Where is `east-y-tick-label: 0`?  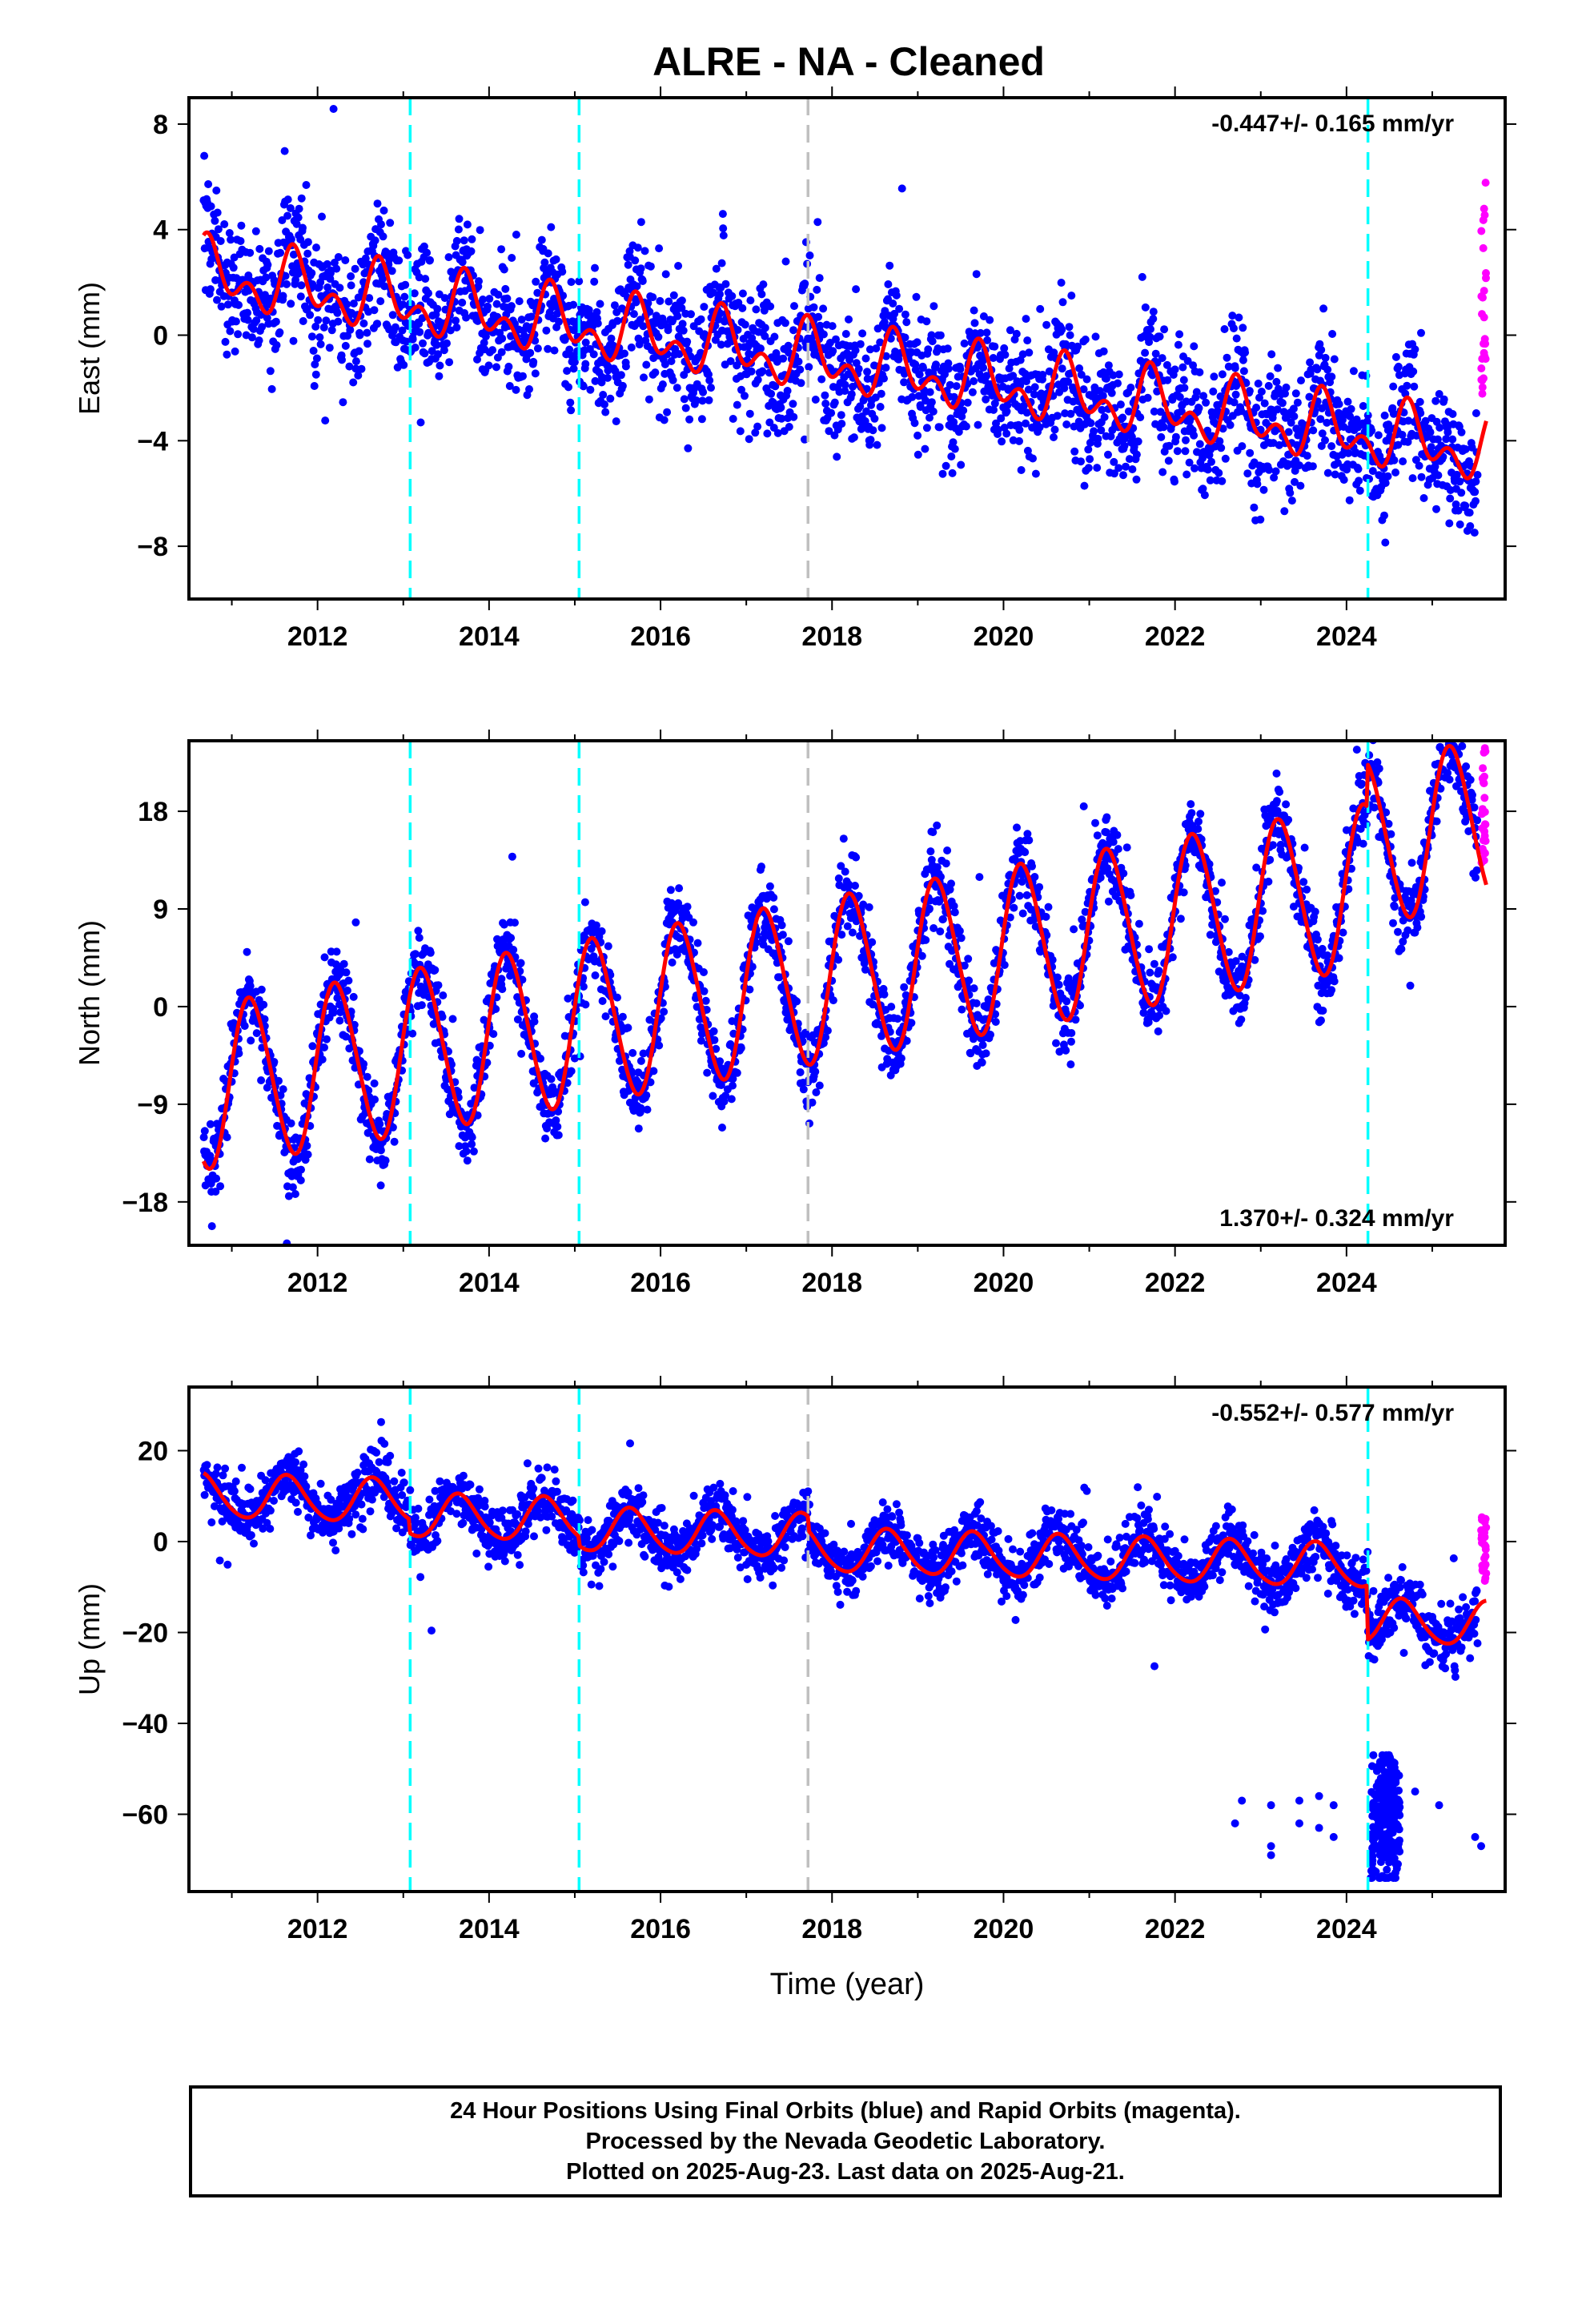
east-y-tick-label: 0 is located at coordinates (161, 336).